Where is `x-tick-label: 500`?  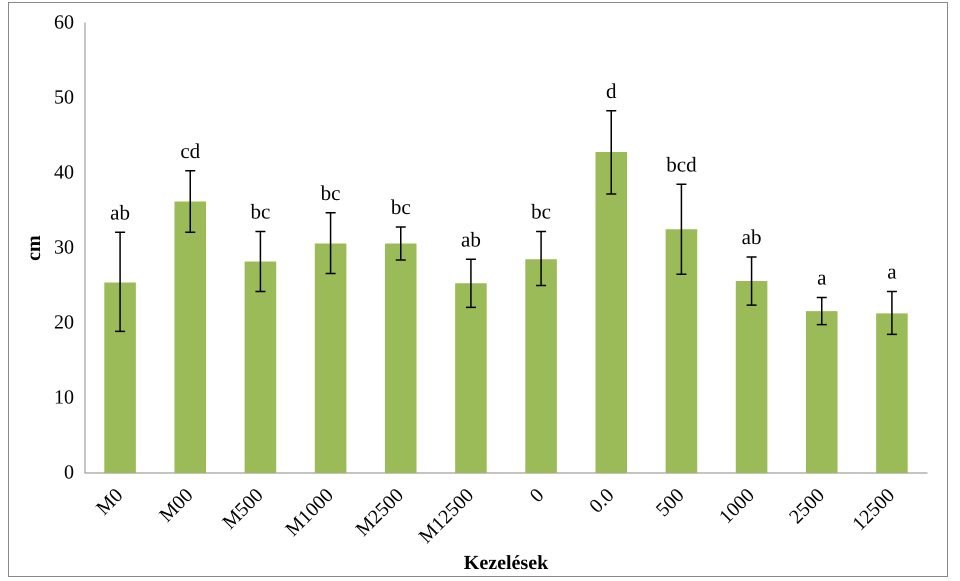
x-tick-label: 500 is located at coordinates (670, 503).